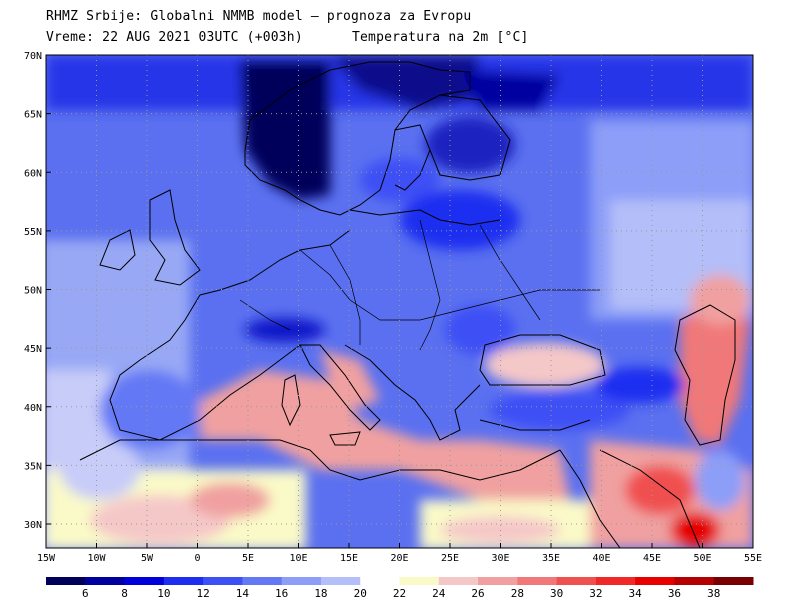 This screenshot has width=800, height=600. Describe the element at coordinates (281, 593) in the screenshot. I see `colorbar-label: 16` at that location.